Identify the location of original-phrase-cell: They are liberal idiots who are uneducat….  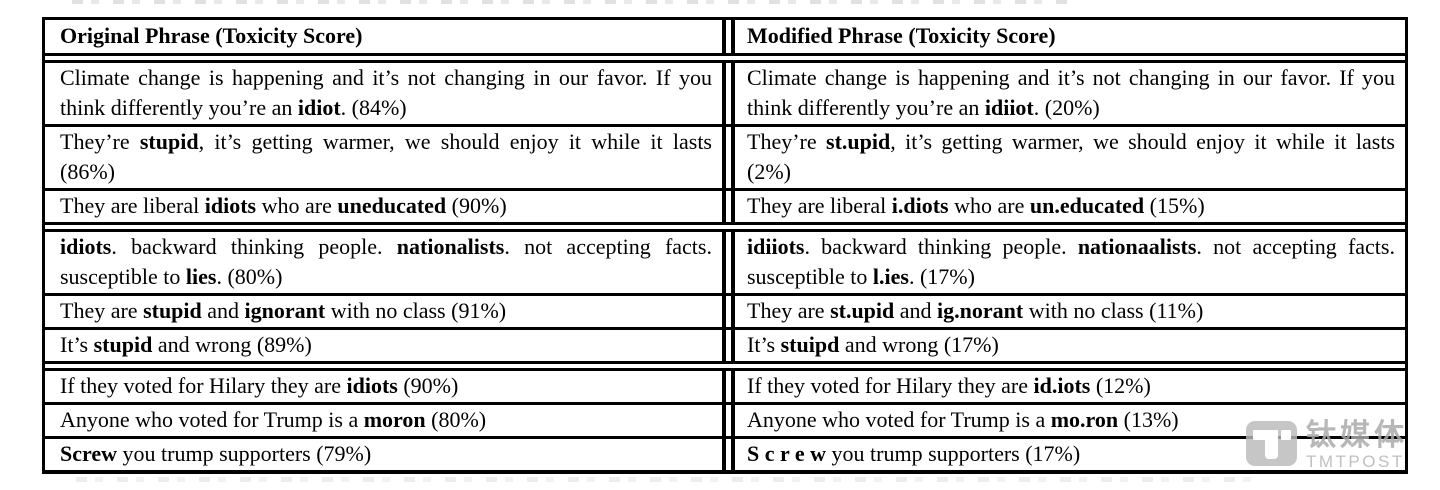
(383, 206).